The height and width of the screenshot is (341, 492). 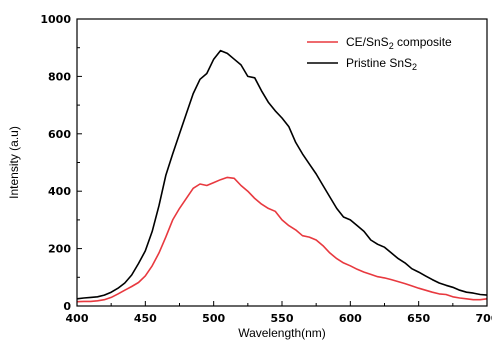 I want to click on y-tick-label: 600, so click(x=59, y=134).